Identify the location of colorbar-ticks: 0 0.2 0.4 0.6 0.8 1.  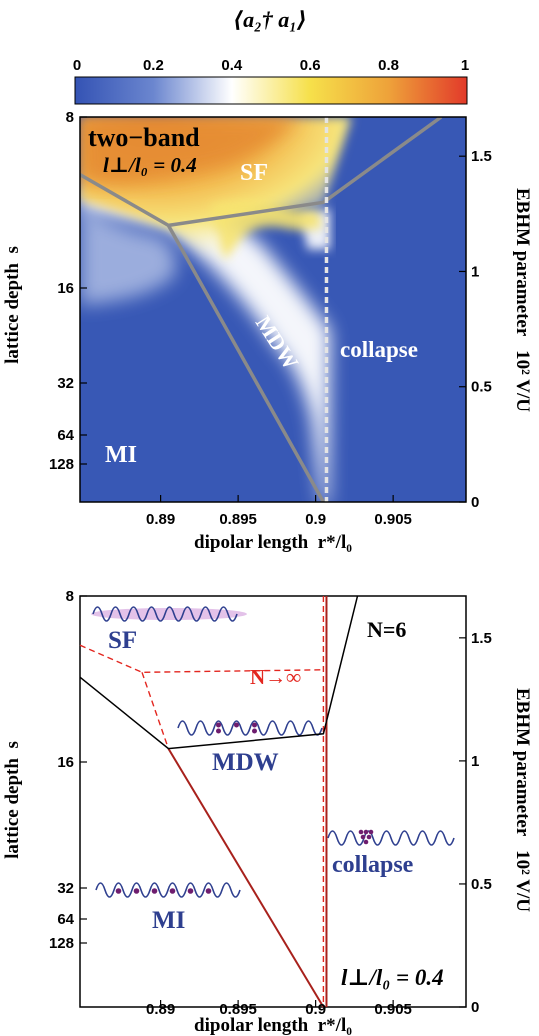
(271, 65).